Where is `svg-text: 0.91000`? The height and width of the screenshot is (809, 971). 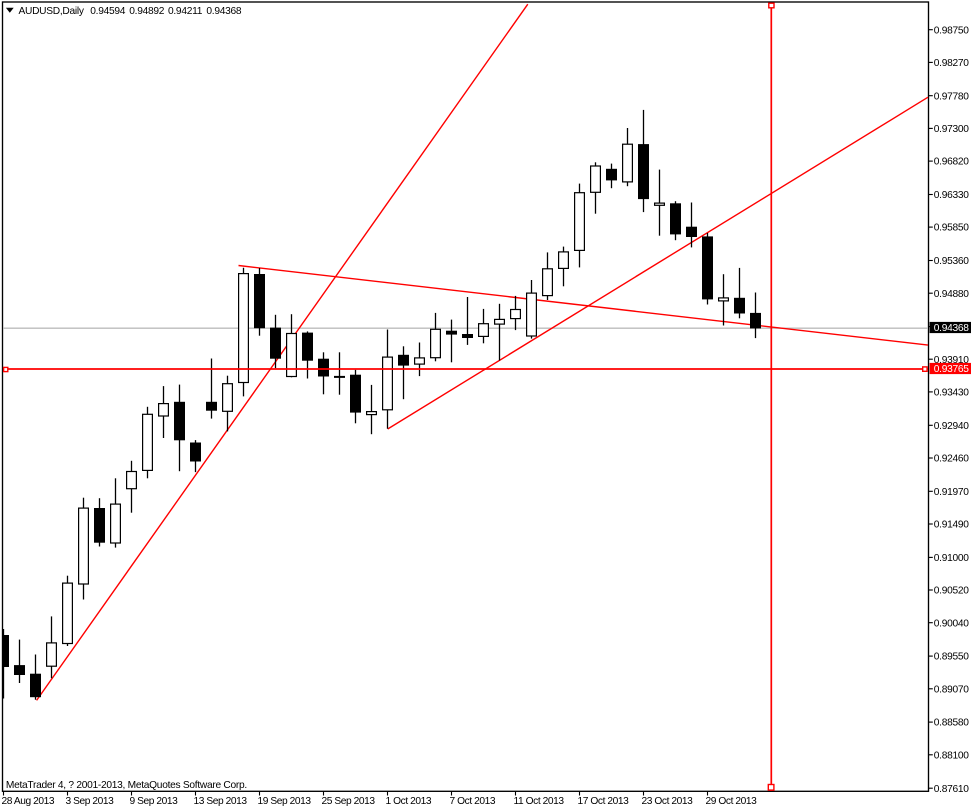 svg-text: 0.91000 is located at coordinates (951, 558).